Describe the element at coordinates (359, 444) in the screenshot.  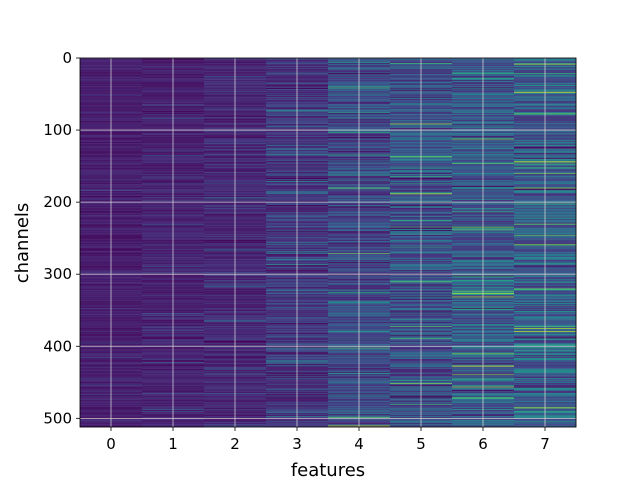
I see `x-tick-label: 4` at that location.